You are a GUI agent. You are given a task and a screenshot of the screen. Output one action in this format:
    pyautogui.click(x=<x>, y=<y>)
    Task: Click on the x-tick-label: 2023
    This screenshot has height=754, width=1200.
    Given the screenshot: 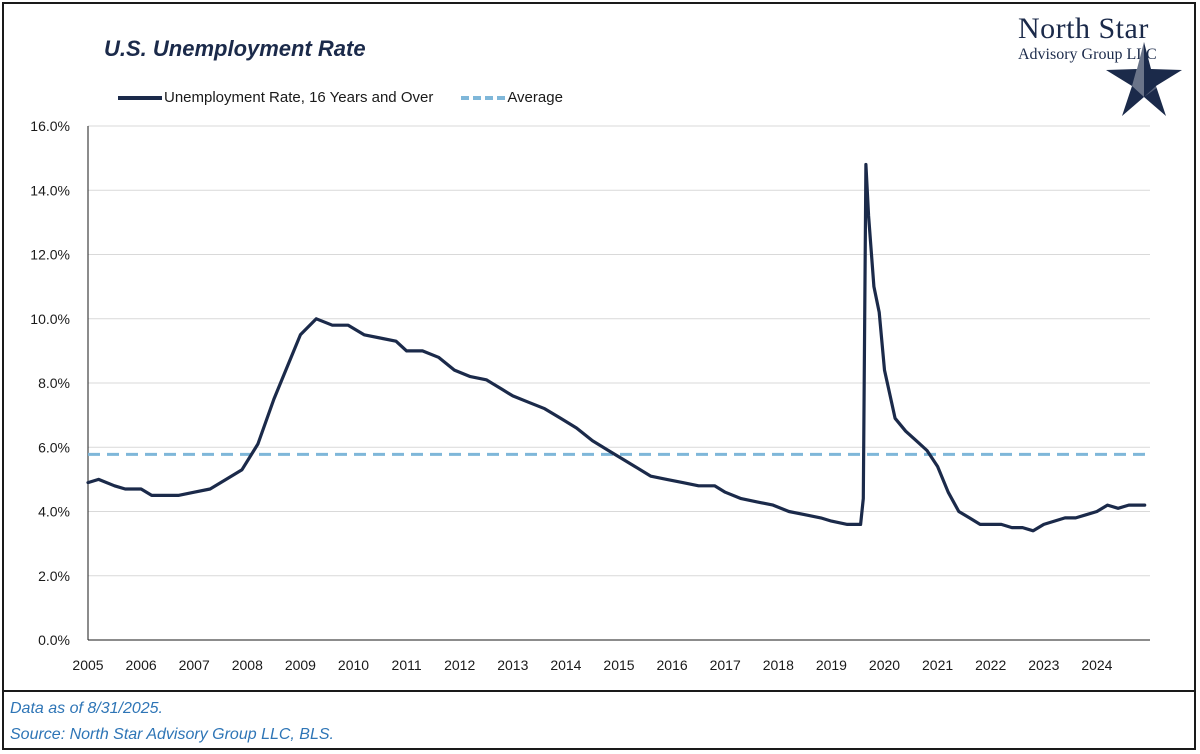 What is the action you would take?
    pyautogui.click(x=1043, y=665)
    